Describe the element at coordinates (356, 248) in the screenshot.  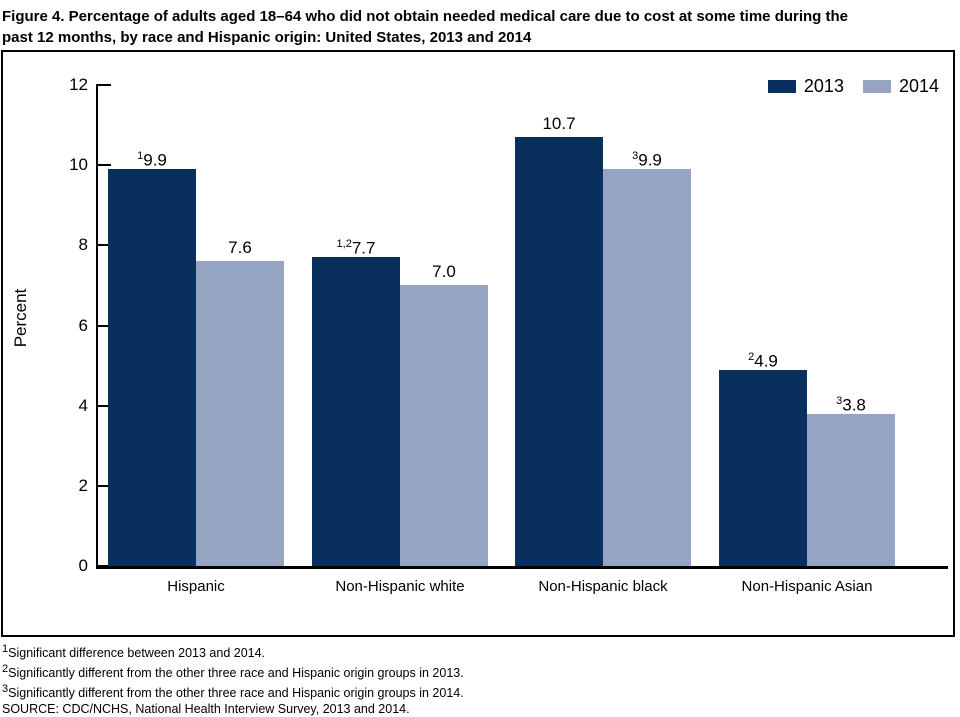
I see `bar-value-label-2013-2: 1,27.7` at that location.